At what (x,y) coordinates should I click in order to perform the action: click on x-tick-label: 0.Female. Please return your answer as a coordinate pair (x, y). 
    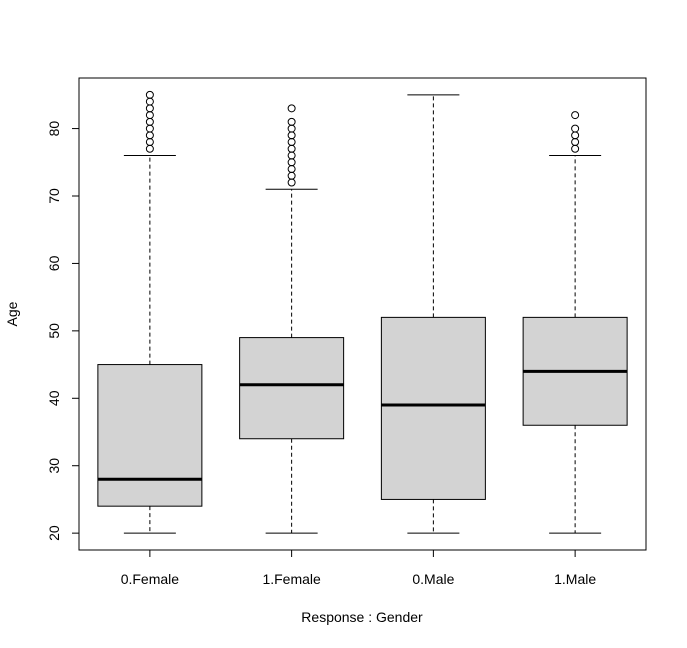
    Looking at the image, I should click on (150, 579).